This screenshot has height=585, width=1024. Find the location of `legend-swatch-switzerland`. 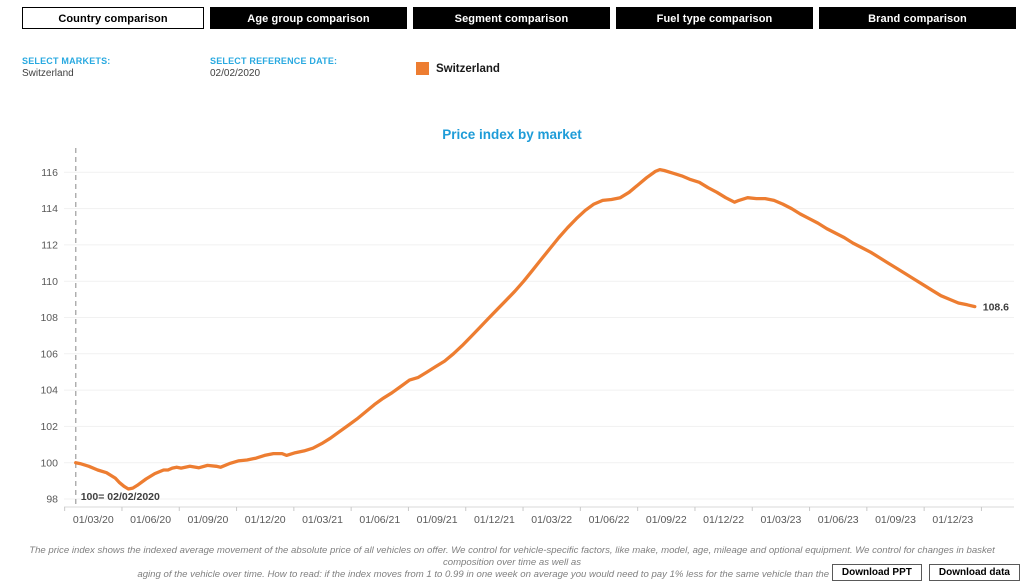

legend-swatch-switzerland is located at coordinates (422, 68).